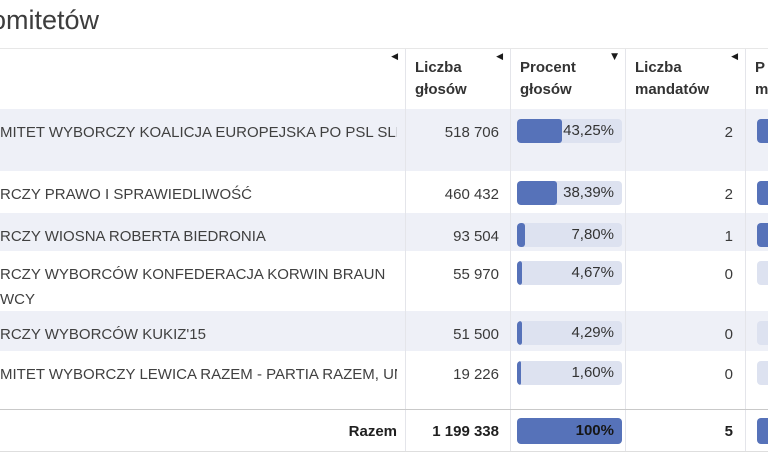  What do you see at coordinates (686, 430) in the screenshot?
I see `total-mandates-cell: 5` at bounding box center [686, 430].